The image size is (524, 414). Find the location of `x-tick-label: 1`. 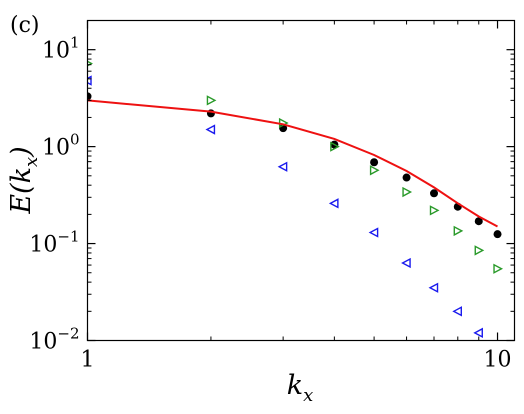

x-tick-label: 1 is located at coordinates (88, 360).